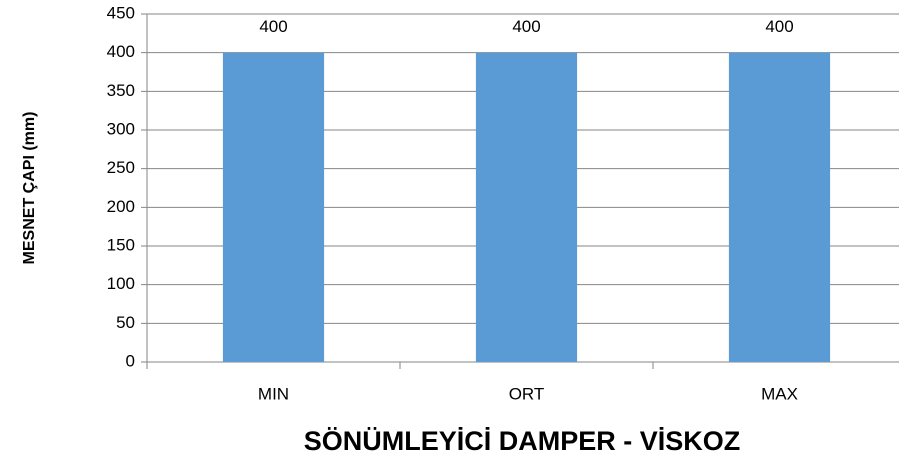  What do you see at coordinates (121, 51) in the screenshot?
I see `y-tick-label: 400` at bounding box center [121, 51].